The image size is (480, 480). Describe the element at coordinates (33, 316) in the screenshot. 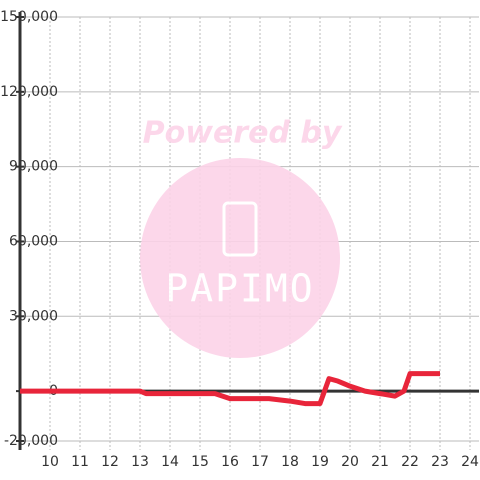

I see `y-tick-label: 30,000` at that location.